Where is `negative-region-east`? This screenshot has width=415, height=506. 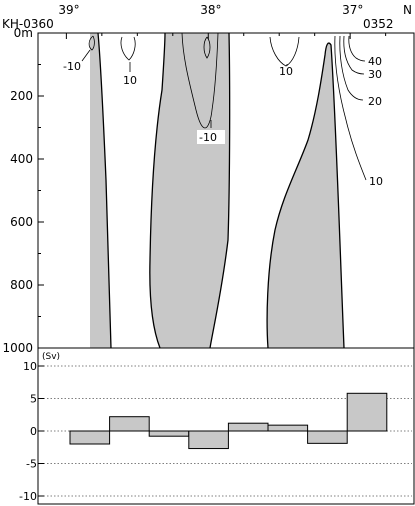
negative-region-east is located at coordinates (305, 195).